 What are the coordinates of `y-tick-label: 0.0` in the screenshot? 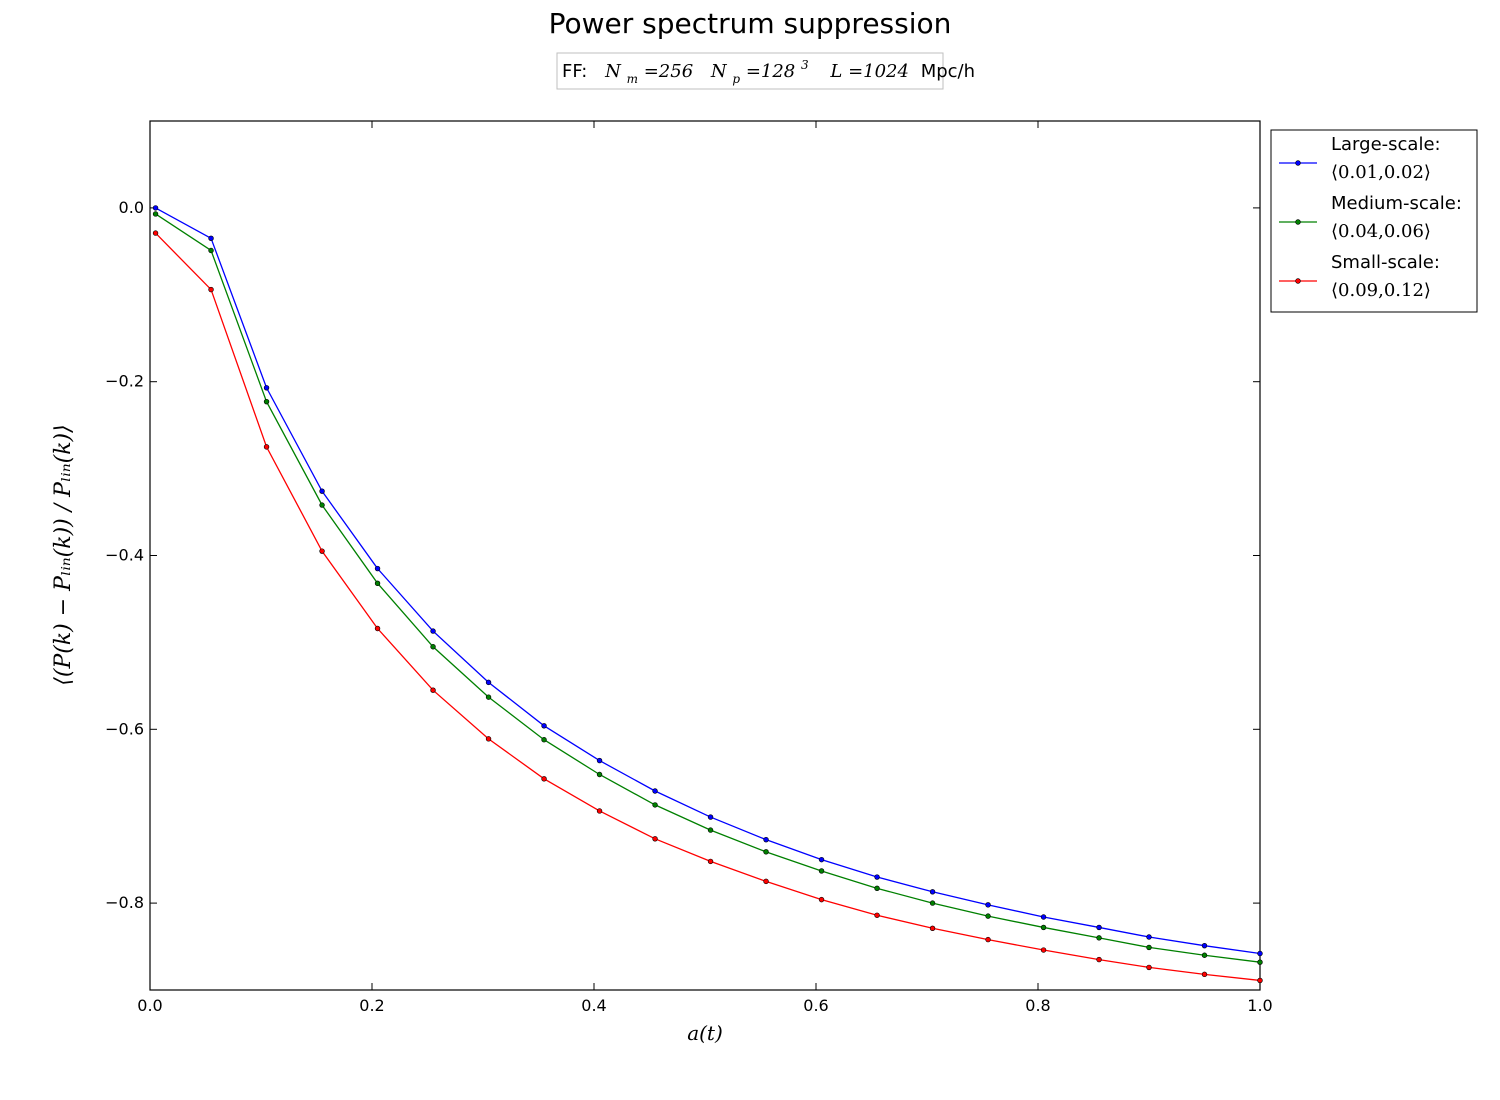 It's located at (131, 207).